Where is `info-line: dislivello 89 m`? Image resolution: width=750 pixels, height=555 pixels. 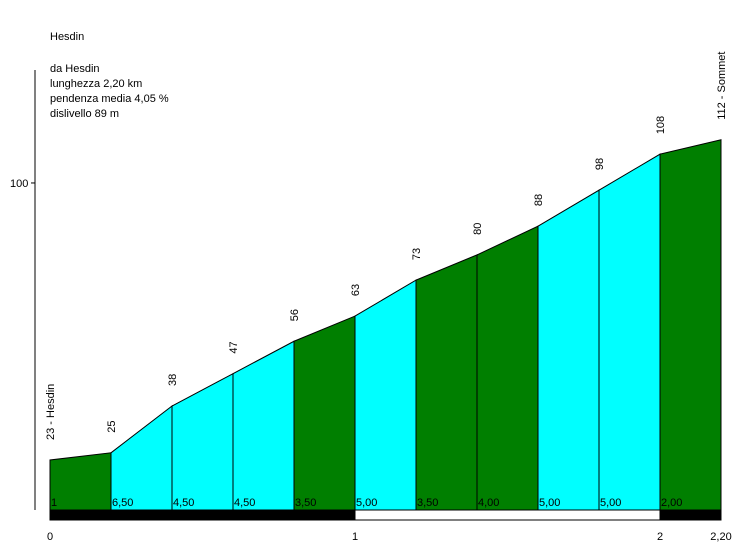
info-line: dislivello 89 m is located at coordinates (84, 114).